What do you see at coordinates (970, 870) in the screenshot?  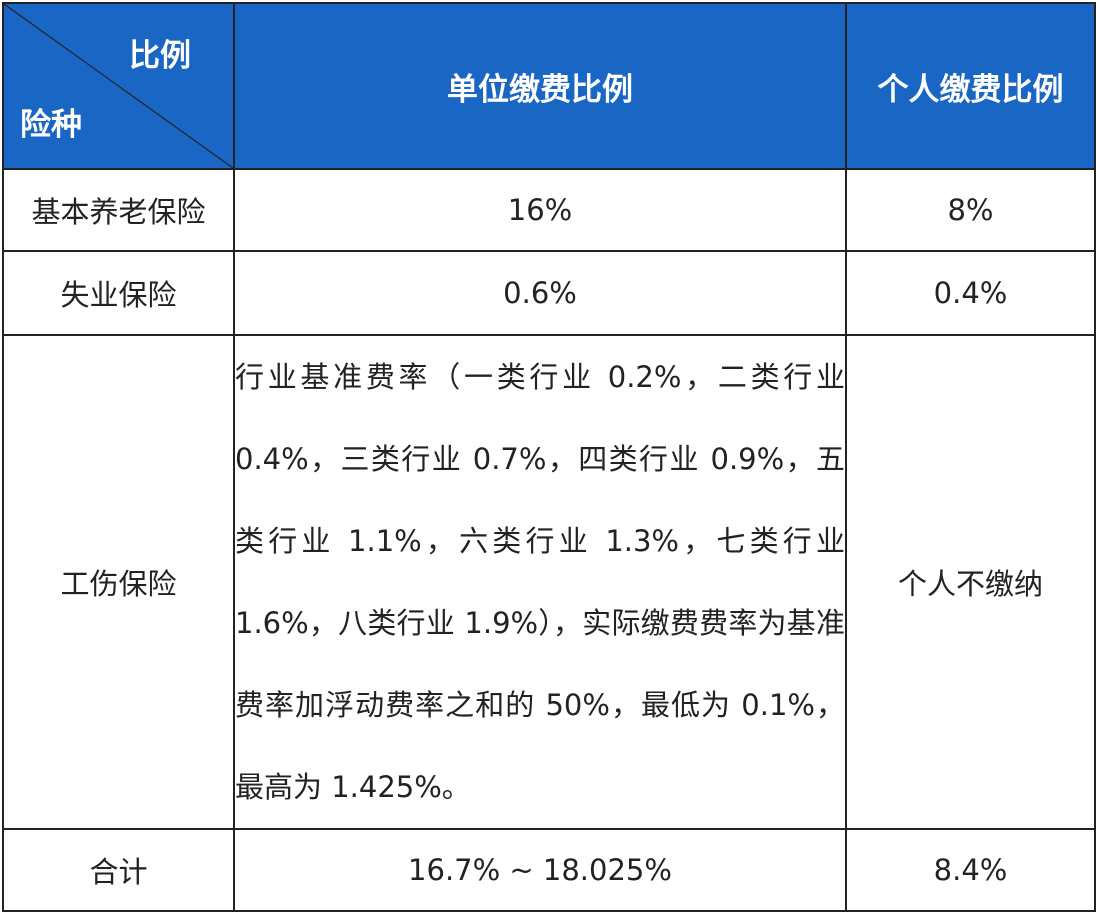 I see `row-personal-rate: 8.4%` at bounding box center [970, 870].